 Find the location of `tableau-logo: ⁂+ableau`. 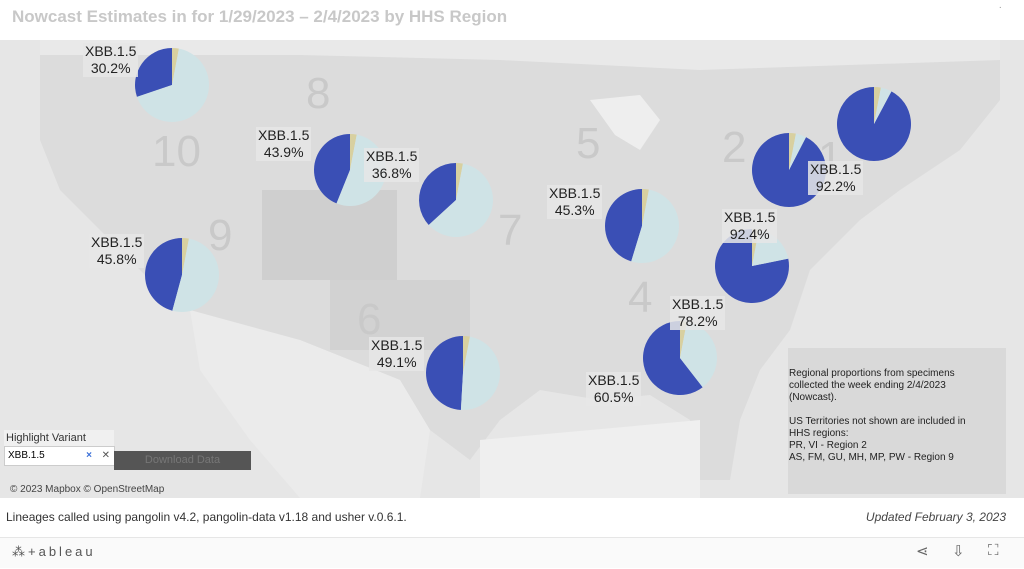

tableau-logo: ⁂+ableau is located at coordinates (54, 552).